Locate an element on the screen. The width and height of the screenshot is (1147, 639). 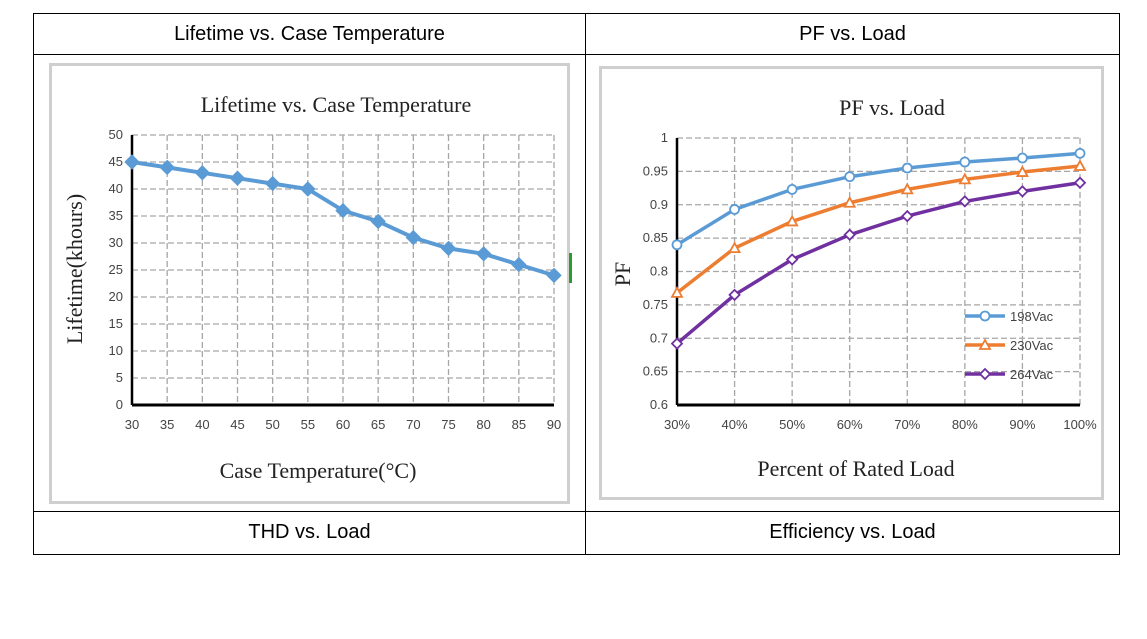
series-line-264vac is located at coordinates (878, 262).